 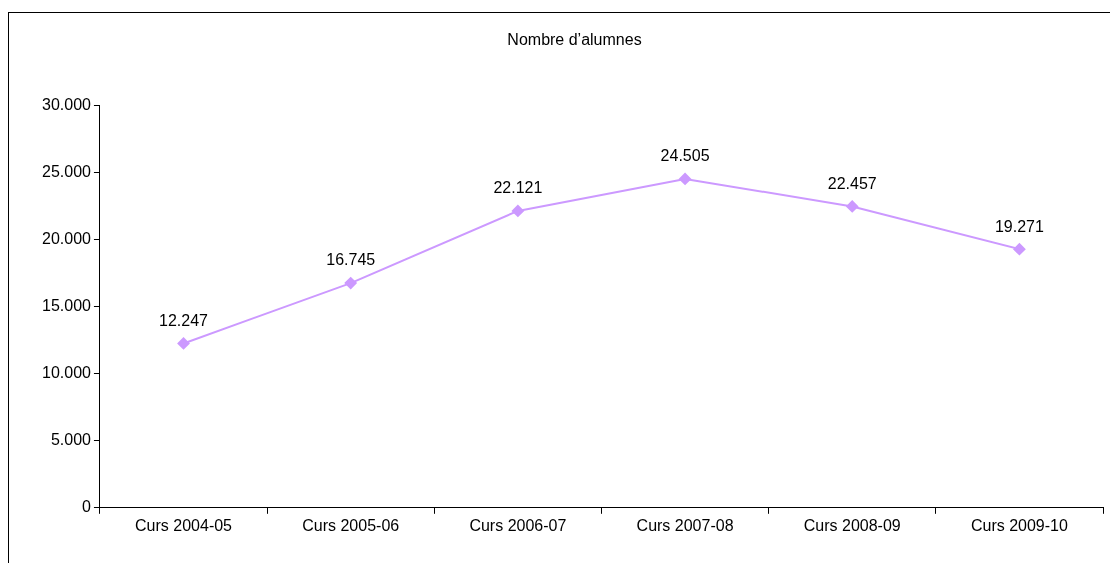 I want to click on y-tick-label: 10.000, so click(x=67, y=373).